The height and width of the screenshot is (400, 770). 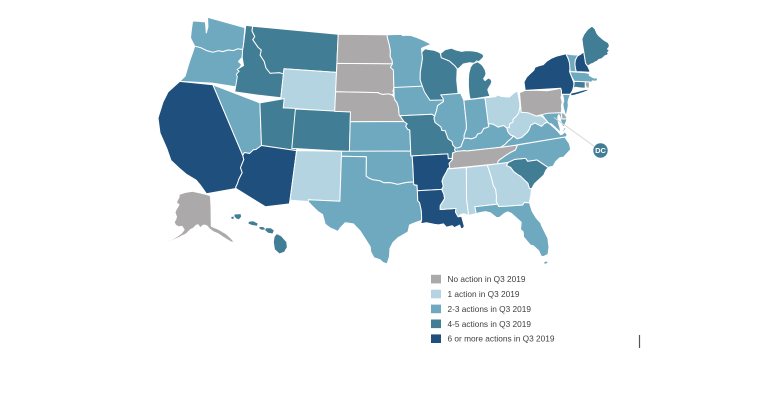 What do you see at coordinates (484, 294) in the screenshot?
I see `svg-text: 1 action in Q3 2019` at bounding box center [484, 294].